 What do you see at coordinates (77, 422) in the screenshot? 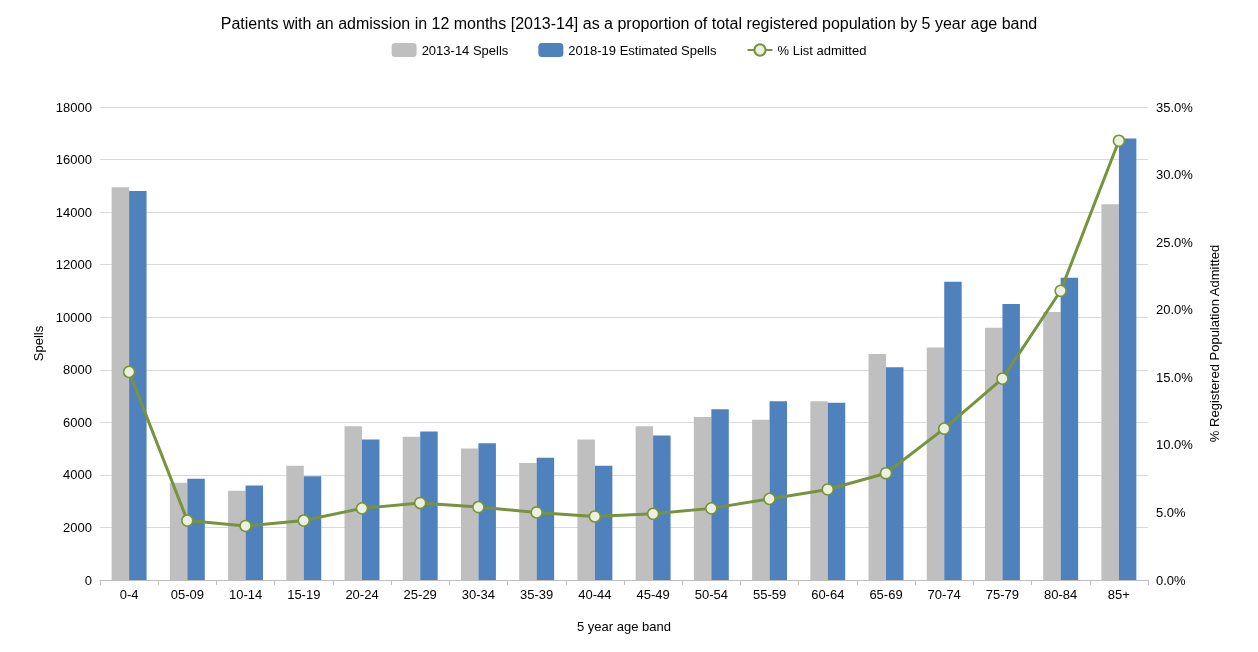
I see `y-tick-label: 6000` at bounding box center [77, 422].